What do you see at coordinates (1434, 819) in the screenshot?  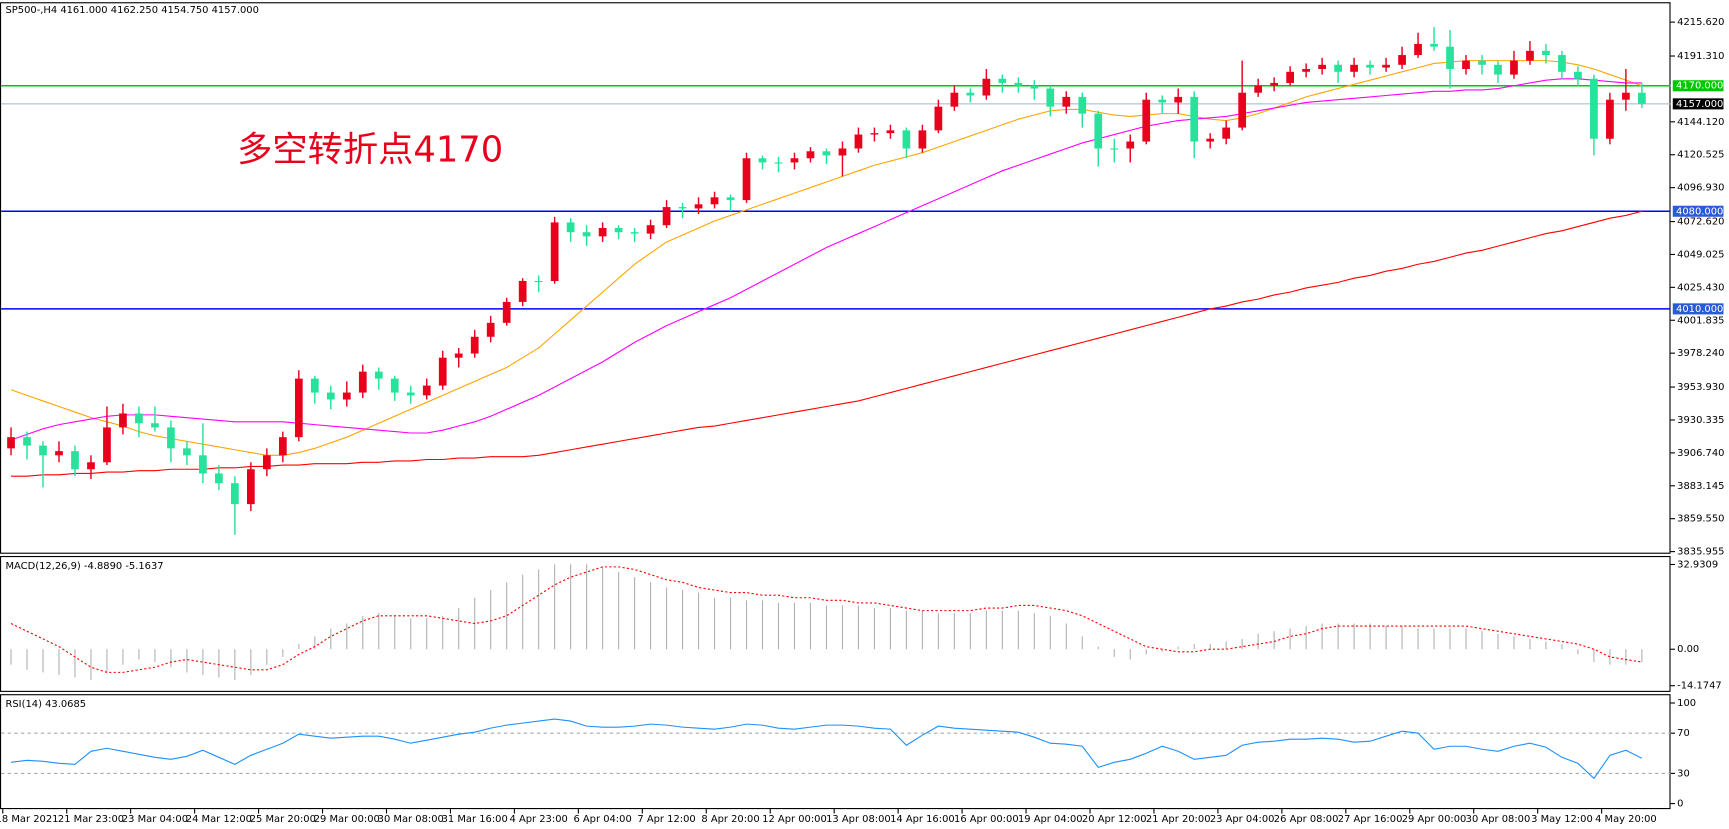 I see `x-tick-label: 29 Apr 00:00` at bounding box center [1434, 819].